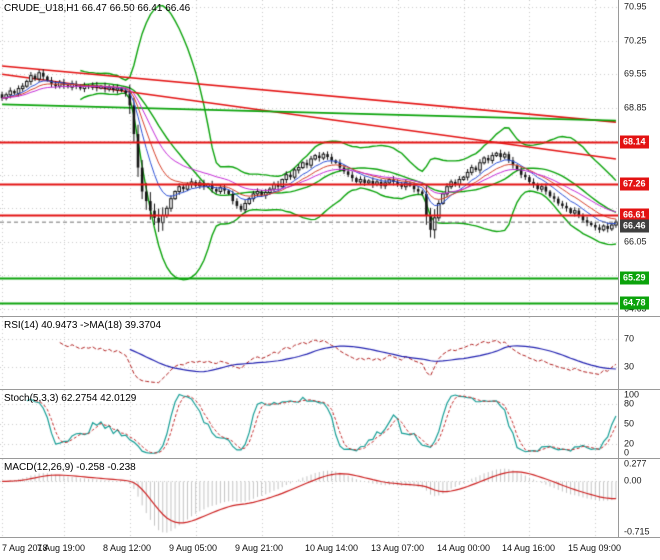 The height and width of the screenshot is (560, 660). I want to click on time-label: 8 Aug 12:00, so click(127, 548).